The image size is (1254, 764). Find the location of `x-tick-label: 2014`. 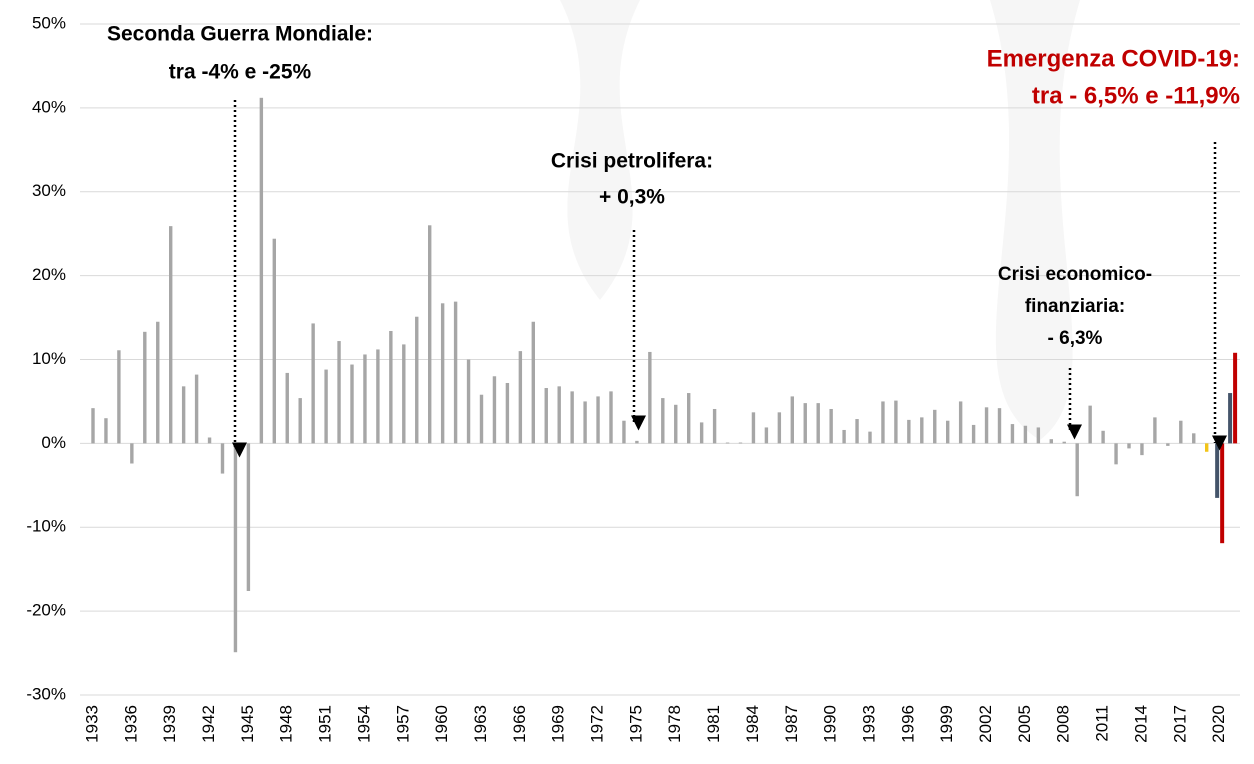

x-tick-label: 2014 is located at coordinates (1140, 724).